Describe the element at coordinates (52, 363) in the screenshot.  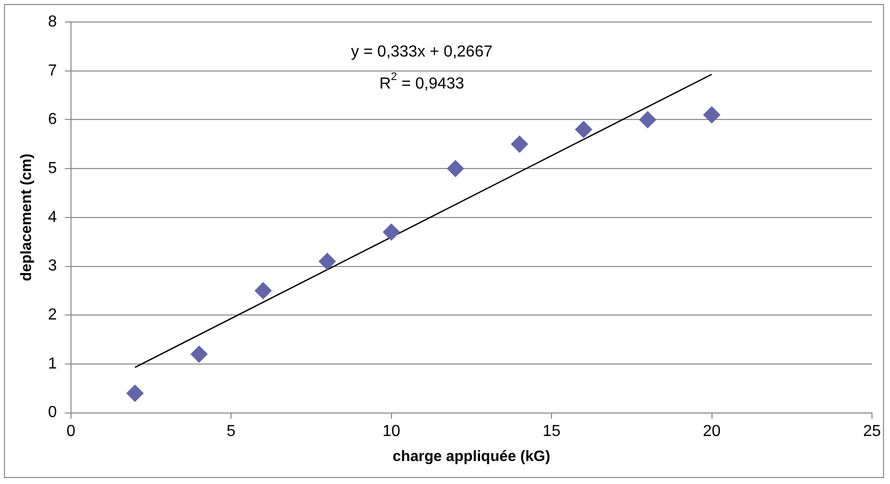
I see `y-tick-label: 1` at that location.